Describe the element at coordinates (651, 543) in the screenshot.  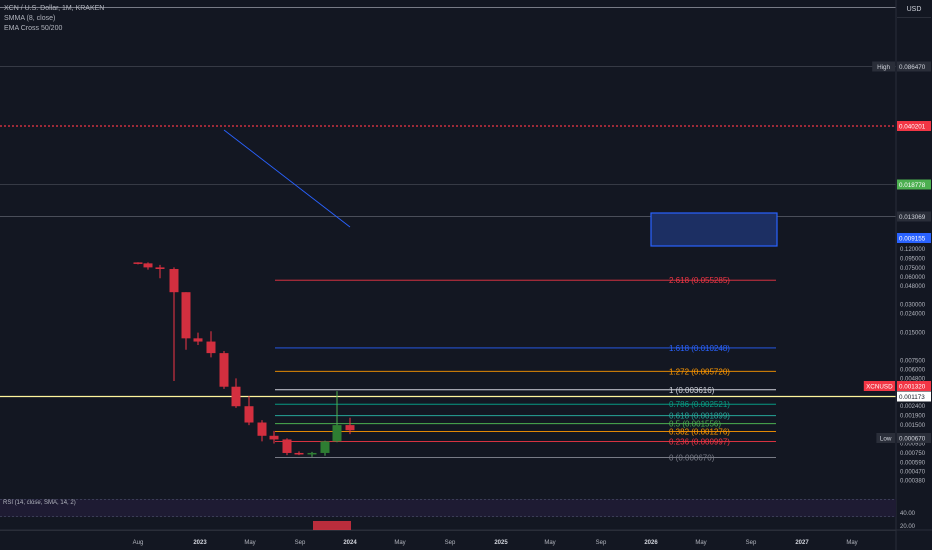
I see `time-tick-10: 2026` at that location.